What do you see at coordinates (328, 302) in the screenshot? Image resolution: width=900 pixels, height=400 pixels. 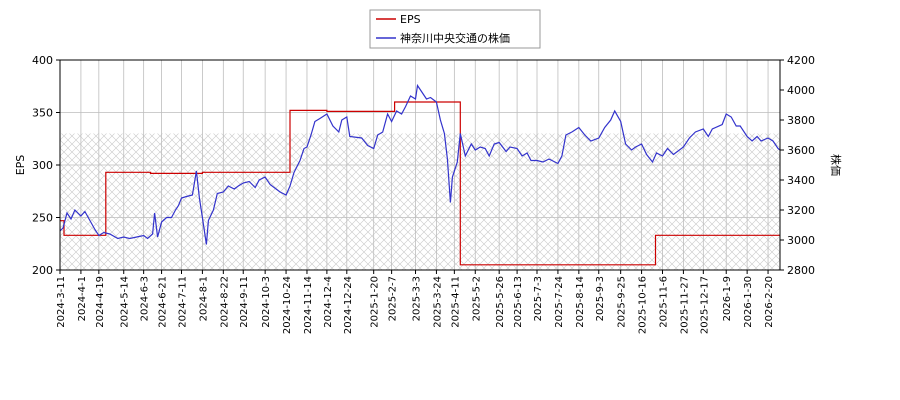 I see `x-tick-label: 2024-12-4` at bounding box center [328, 302].